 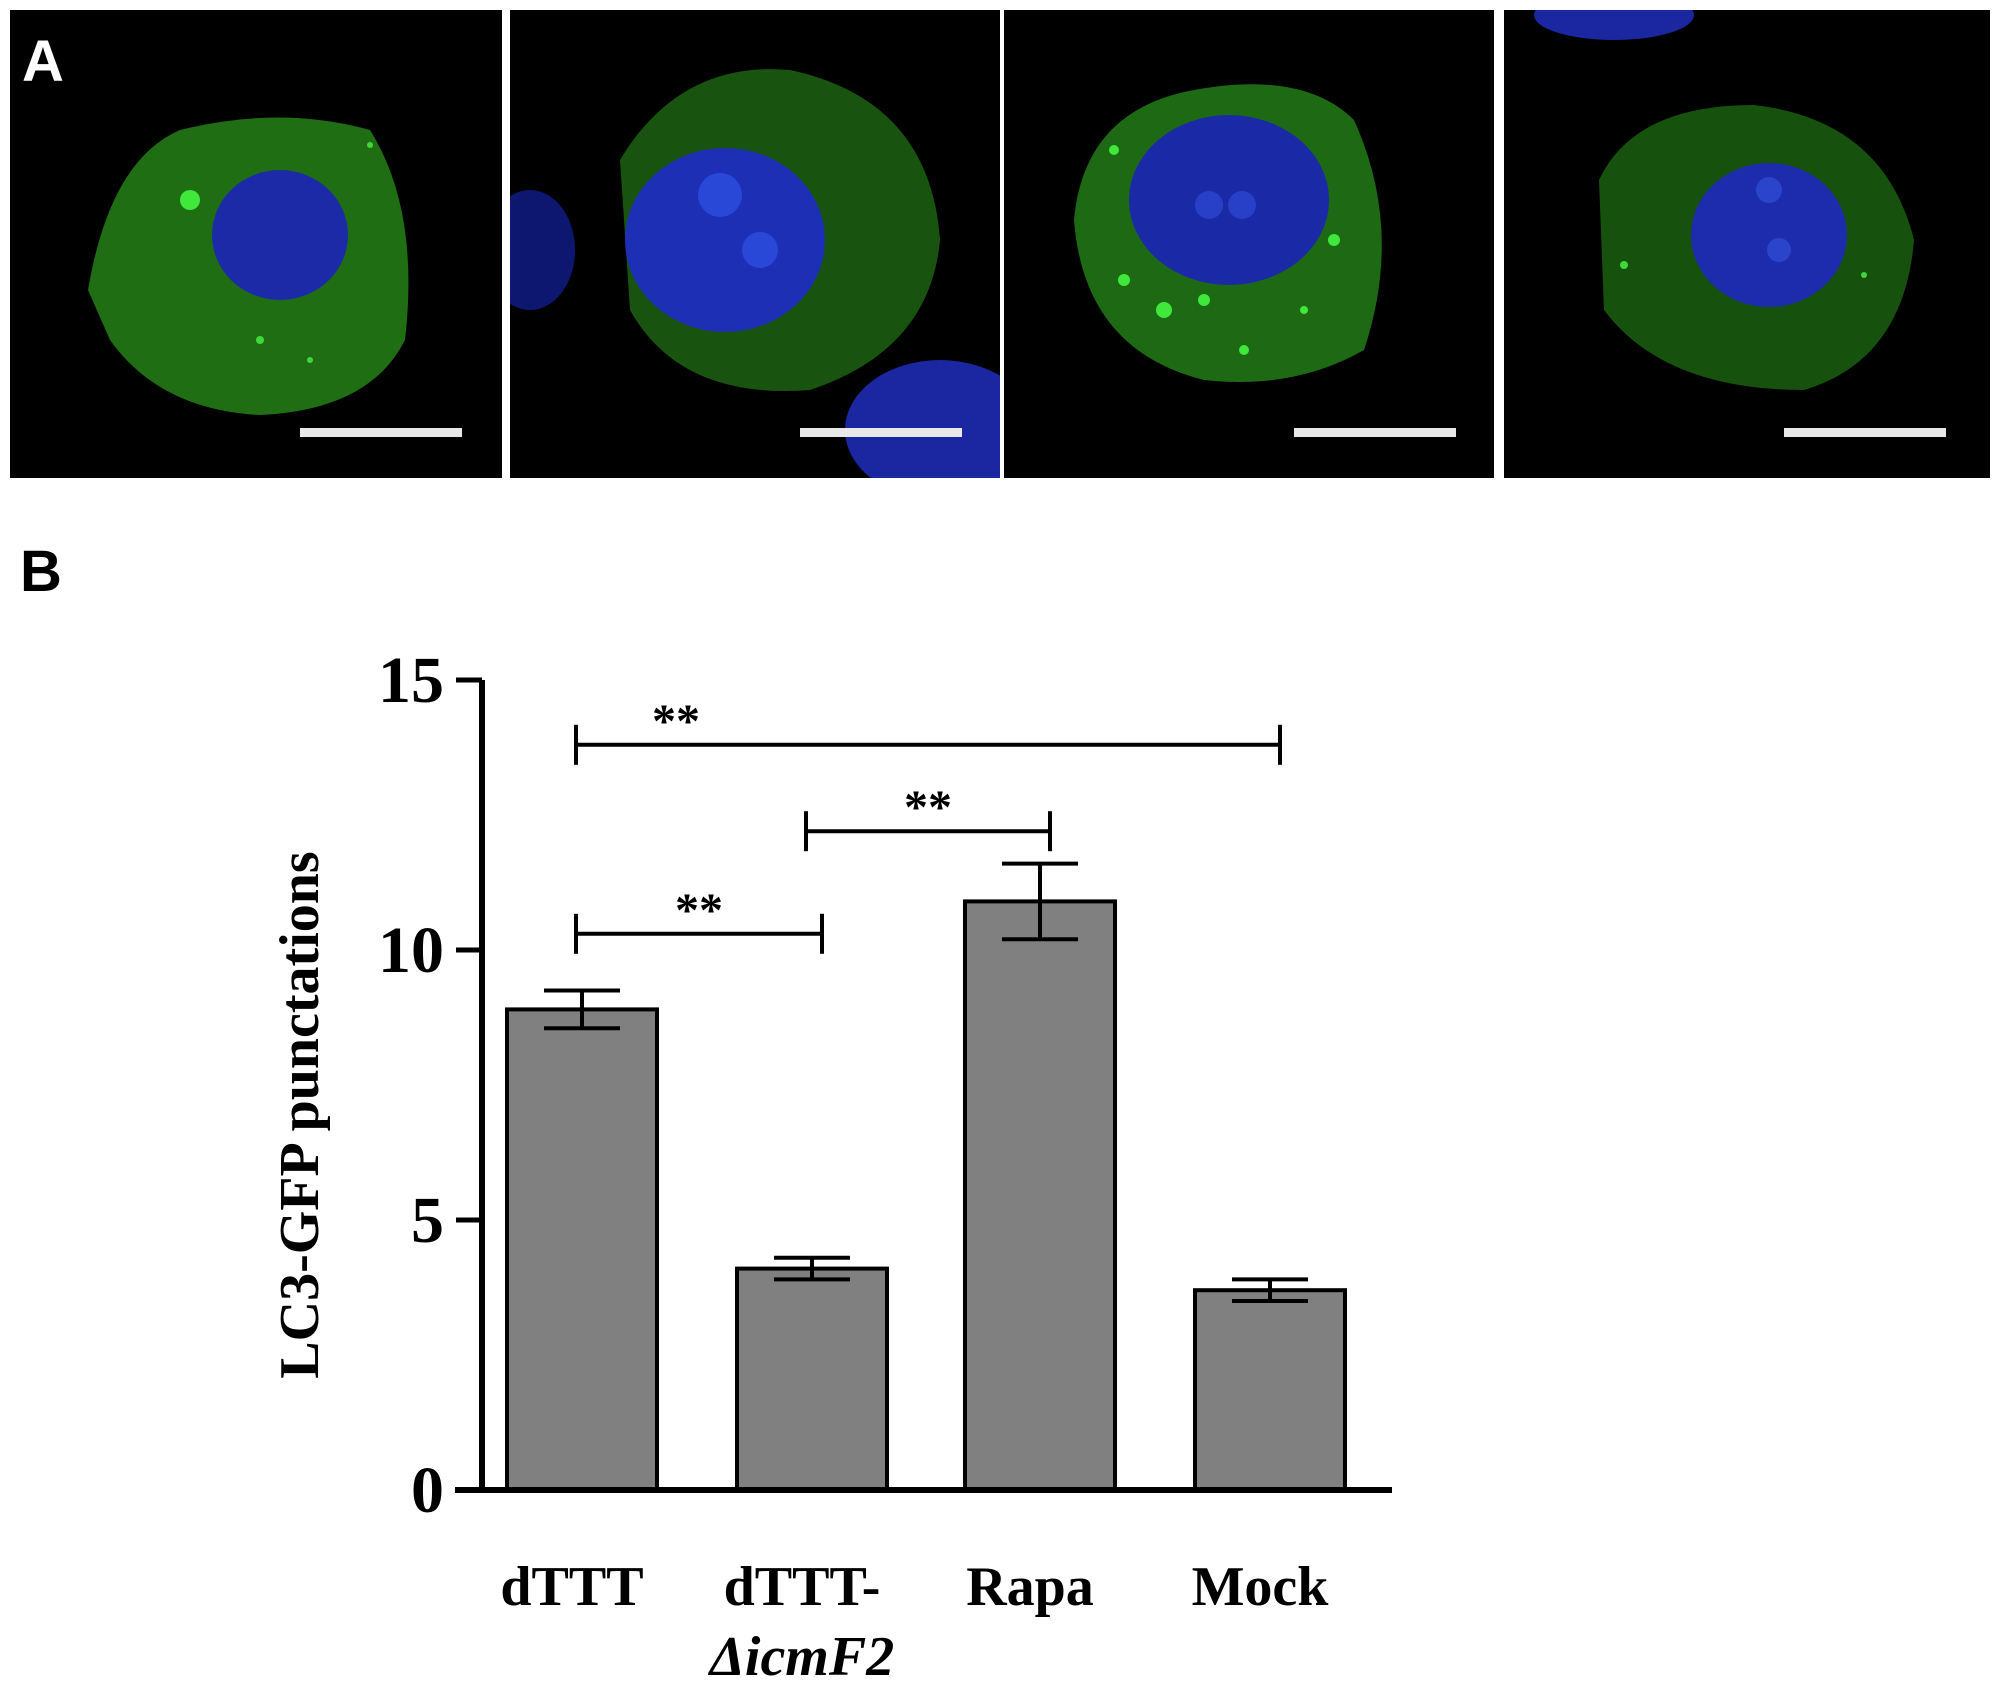 I want to click on micrograph-mock-image, so click(x=1747, y=244).